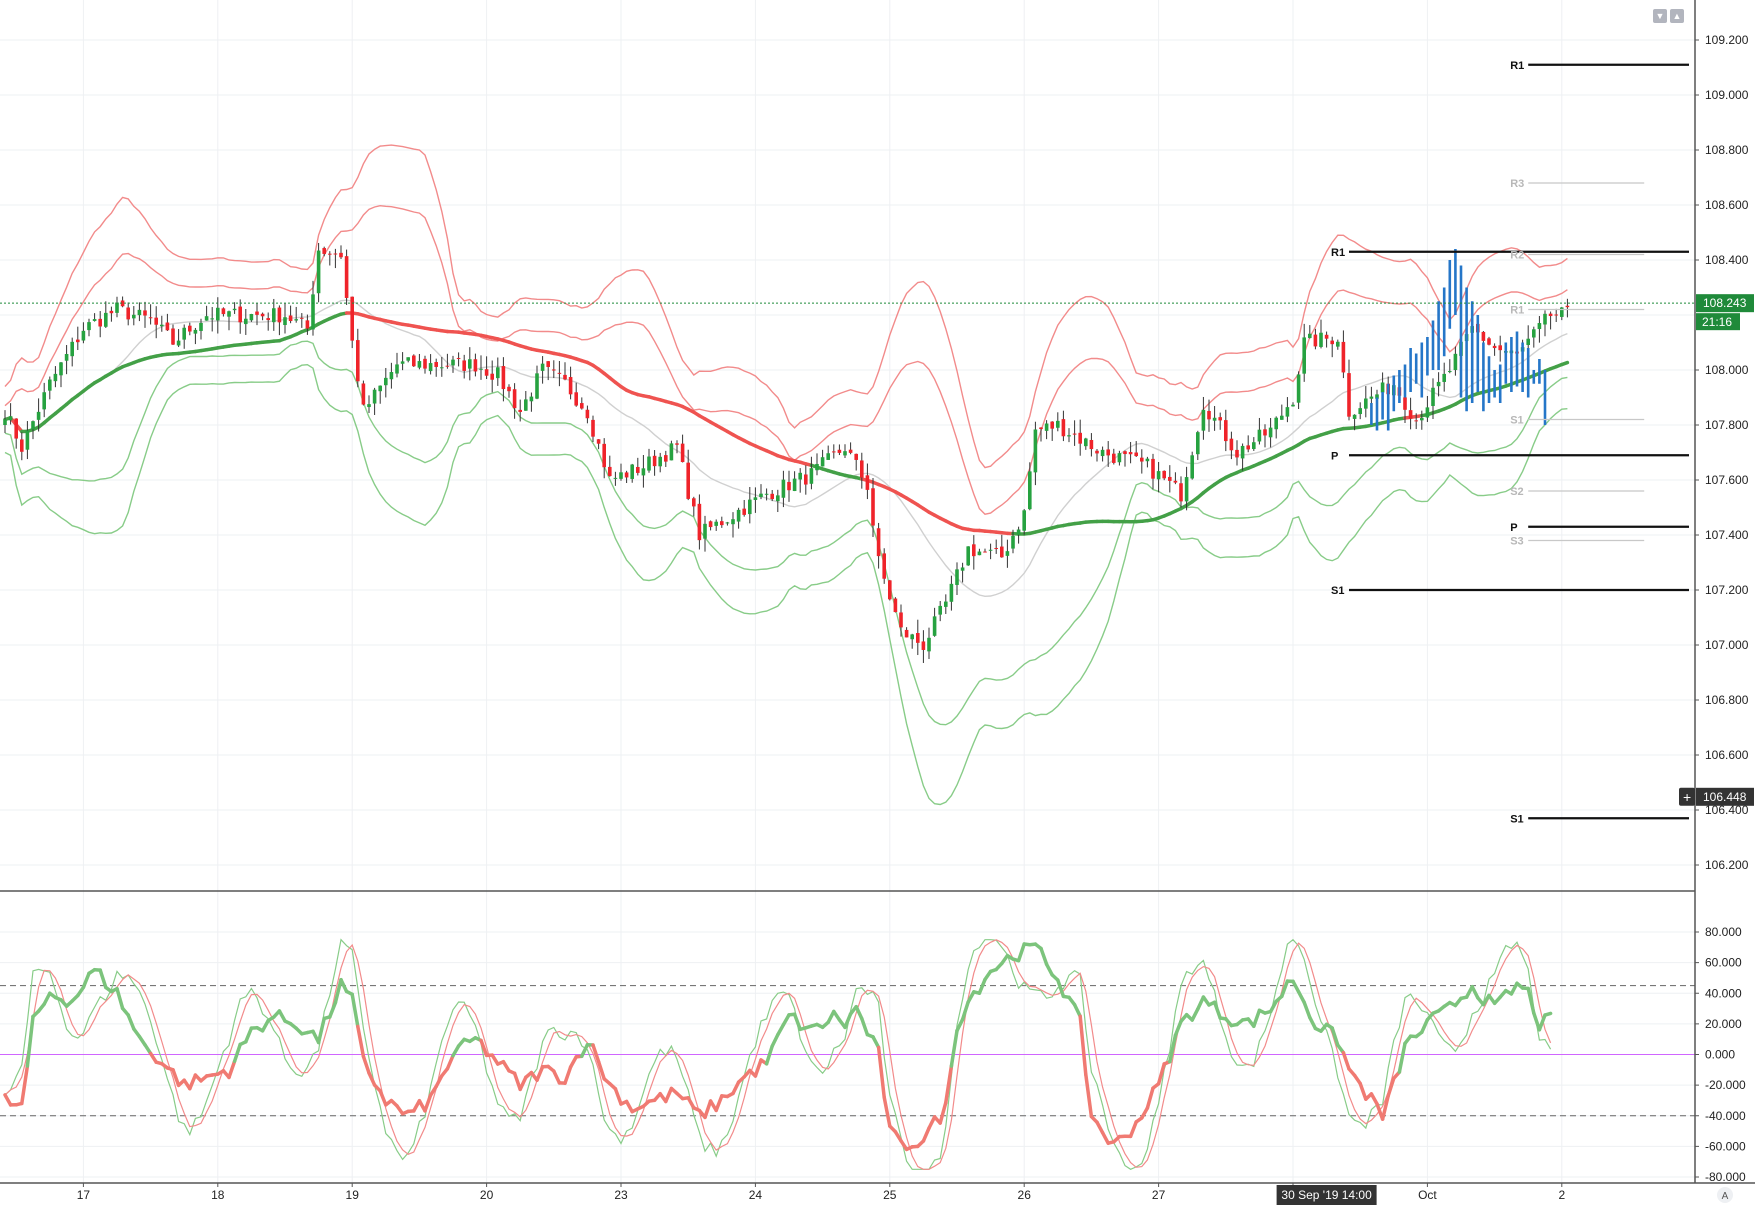 This screenshot has height=1210, width=1755. I want to click on osc-tick-label: 60.000, so click(1723, 963).